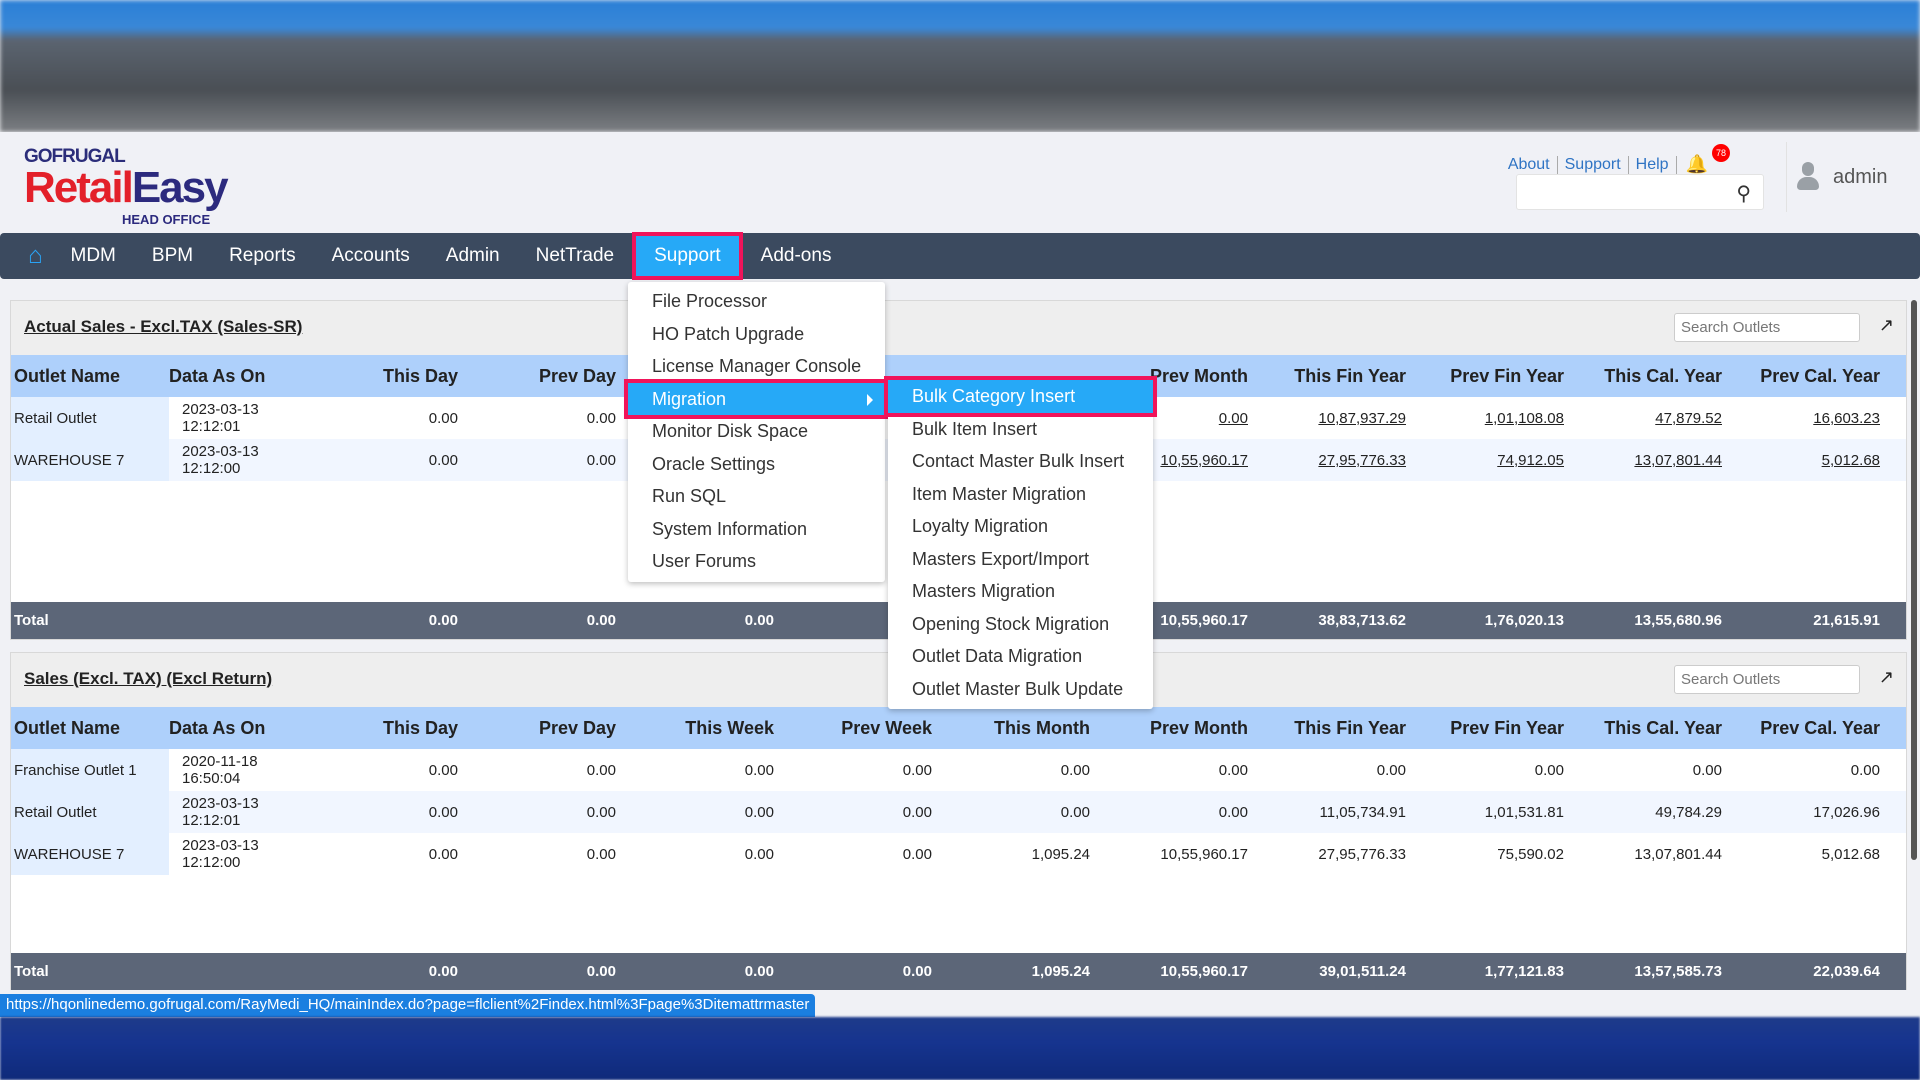  Describe the element at coordinates (126, 186) in the screenshot. I see `logo: GOFRUGAL RetailEasy HEAD OFFICE` at that location.